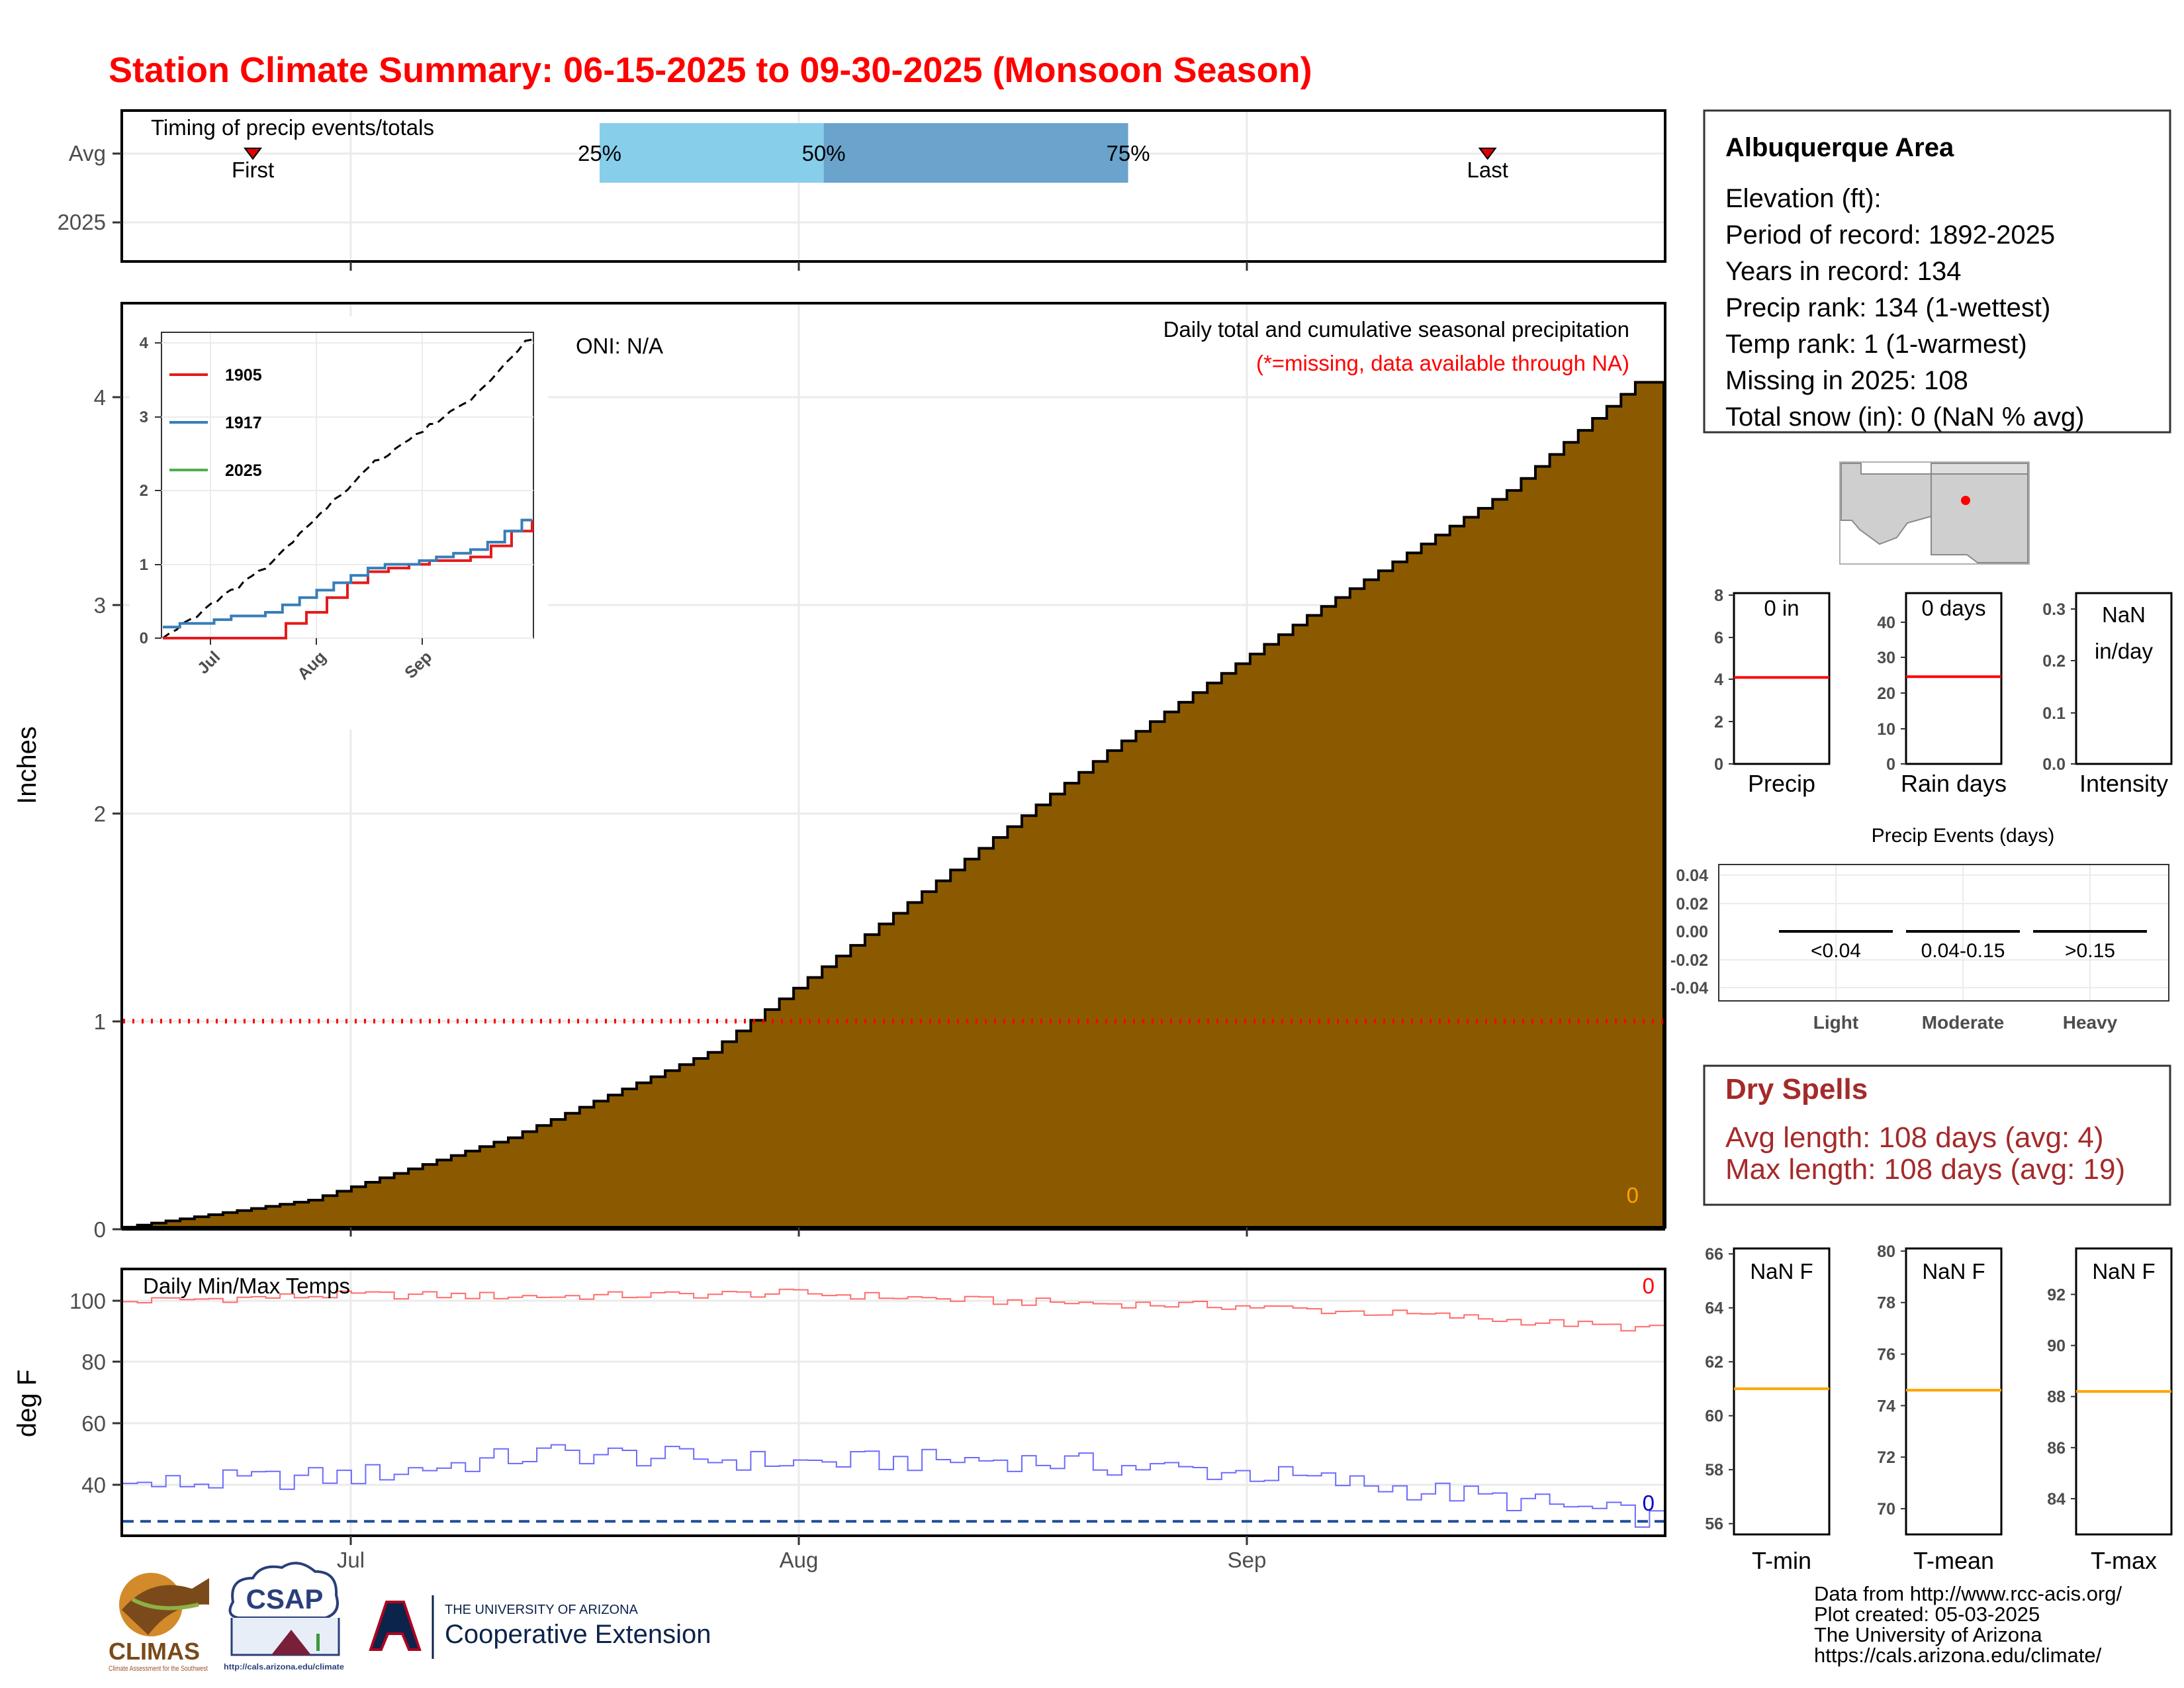 The height and width of the screenshot is (1688, 2184). I want to click on legend-label-2025: 2025, so click(244, 470).